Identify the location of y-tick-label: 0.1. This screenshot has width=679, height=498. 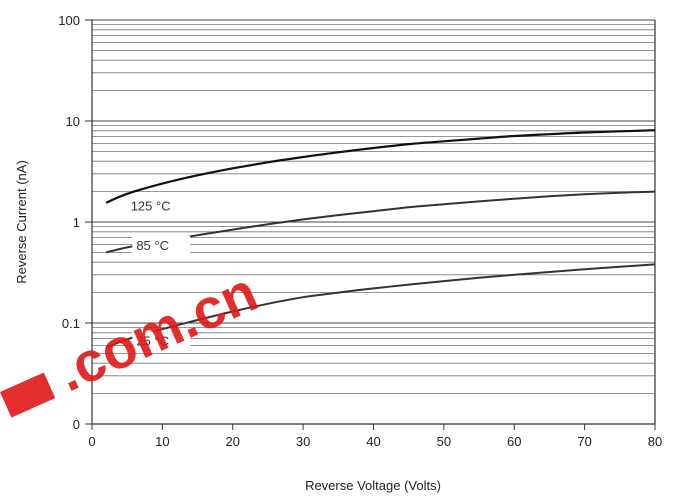
(71, 323).